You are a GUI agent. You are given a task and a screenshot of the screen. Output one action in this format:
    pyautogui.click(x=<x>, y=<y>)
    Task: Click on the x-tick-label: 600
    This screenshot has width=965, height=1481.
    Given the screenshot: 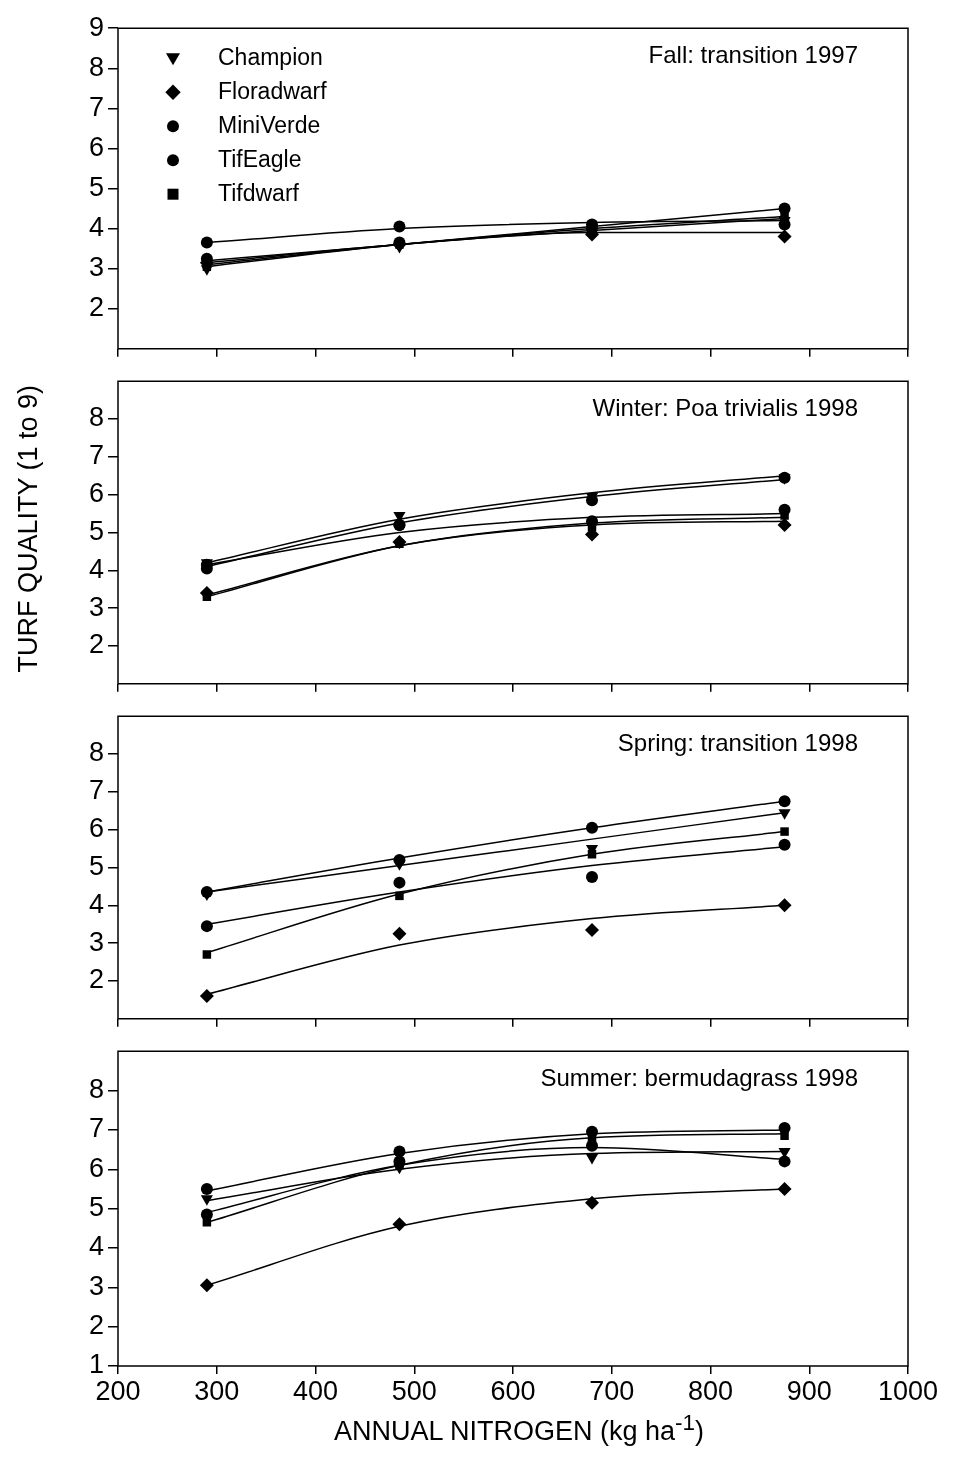 What is the action you would take?
    pyautogui.click(x=513, y=1390)
    